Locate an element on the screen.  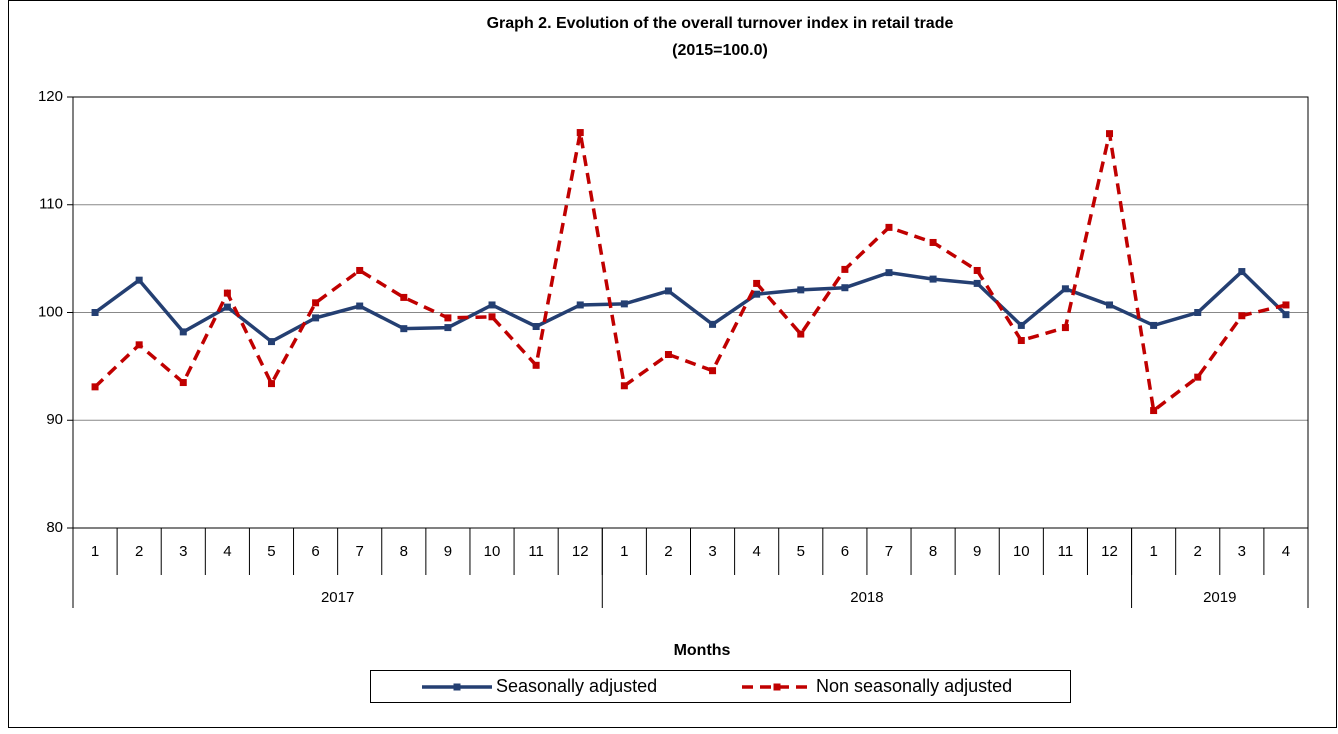
group-label: 2019 is located at coordinates (1219, 597).